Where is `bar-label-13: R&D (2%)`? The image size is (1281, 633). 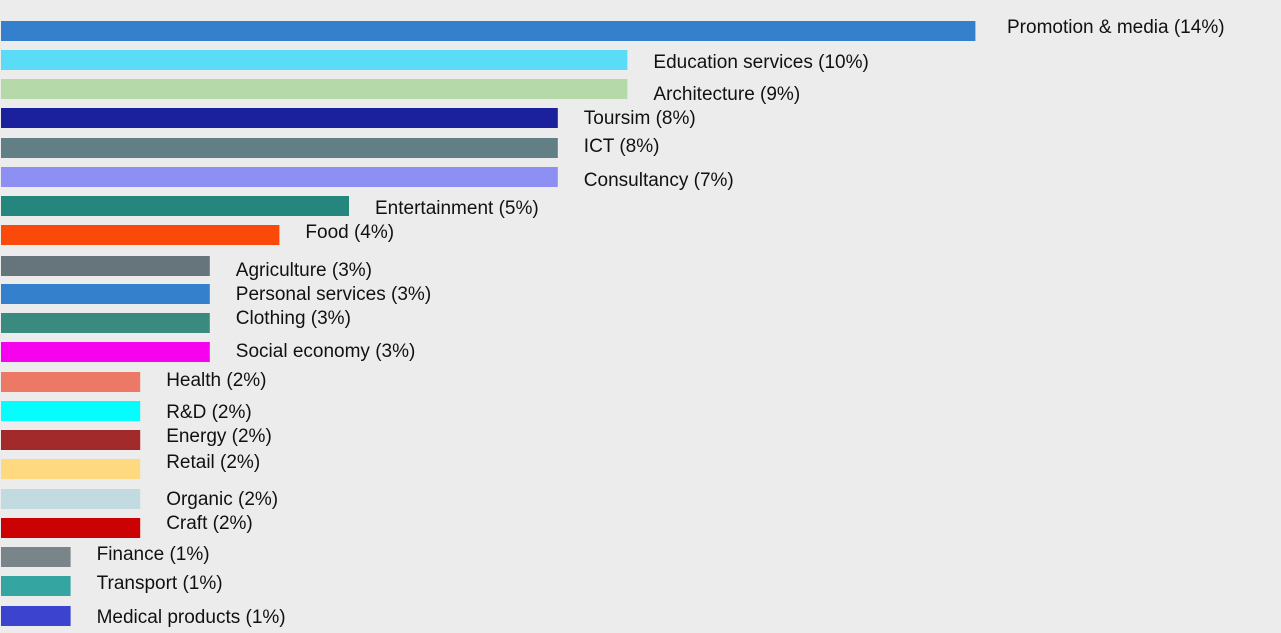
bar-label-13: R&D (2%) is located at coordinates (209, 412).